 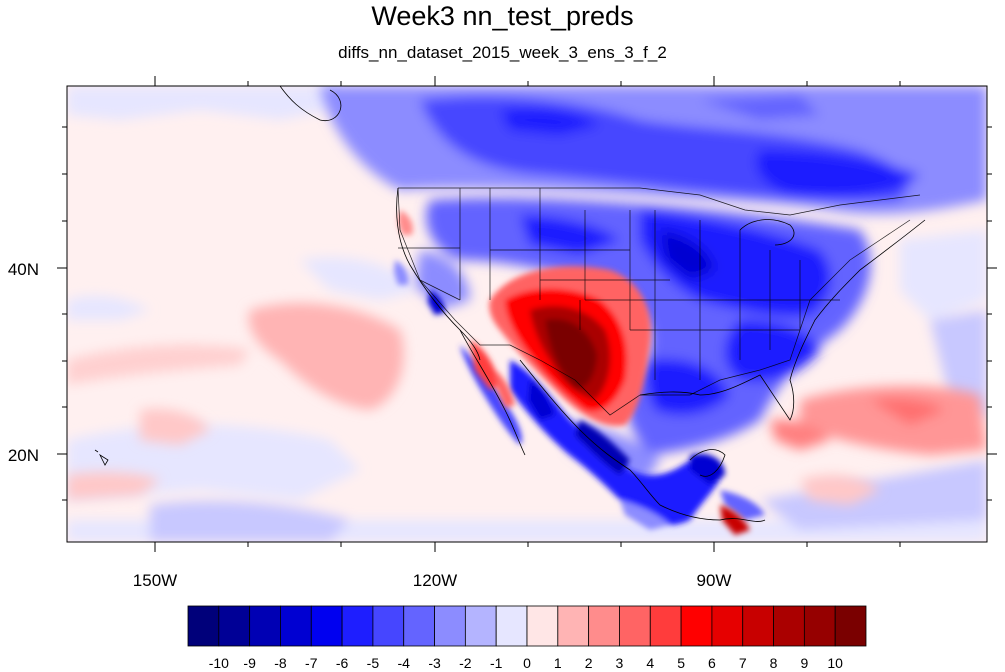 I want to click on colorbar-tick-label: -7, so click(x=311, y=663).